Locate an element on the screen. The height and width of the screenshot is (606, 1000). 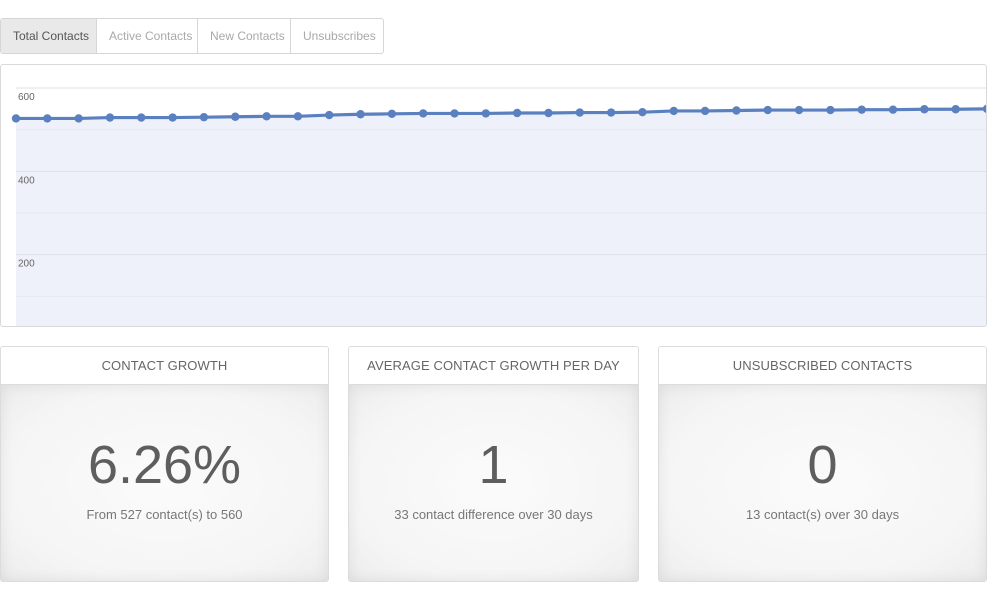
card-value: 1 is located at coordinates (493, 465).